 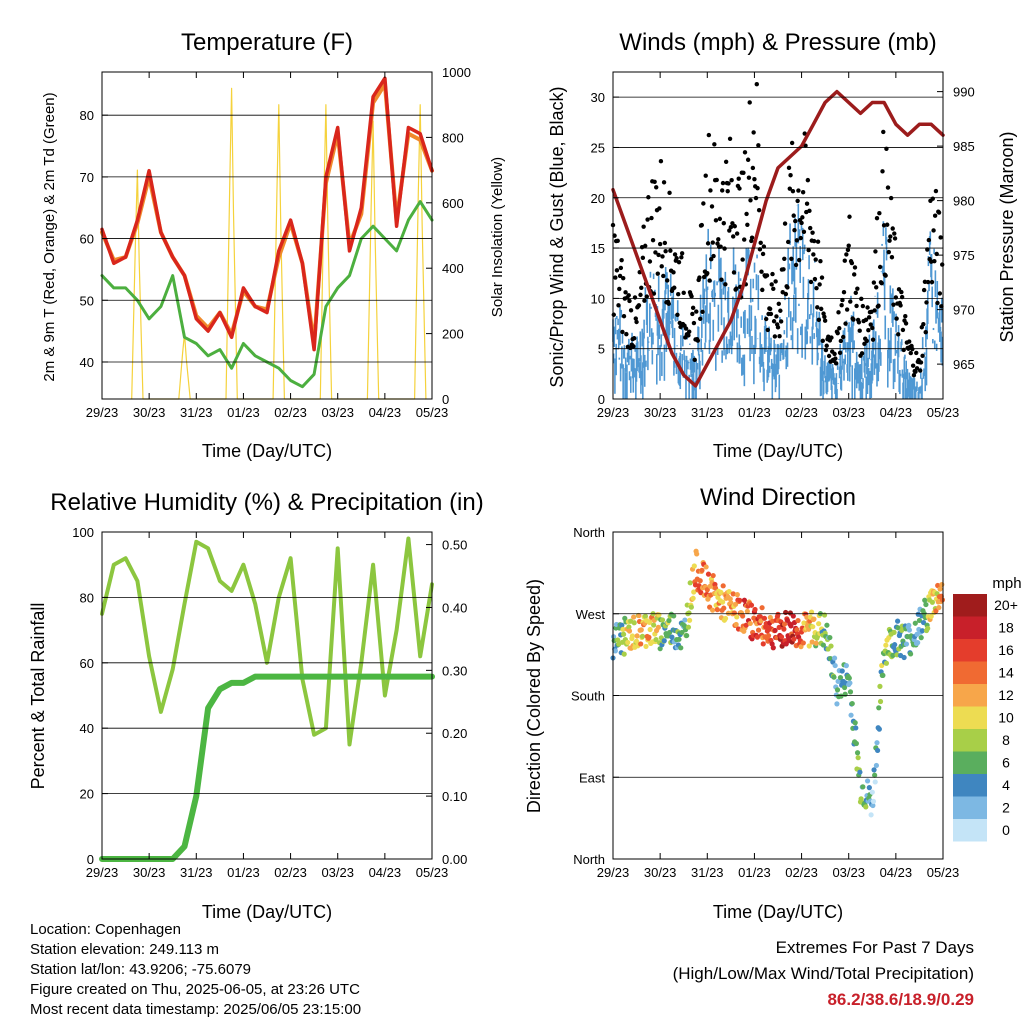 I want to click on solar-ytick-label-right: 600, so click(x=453, y=203).